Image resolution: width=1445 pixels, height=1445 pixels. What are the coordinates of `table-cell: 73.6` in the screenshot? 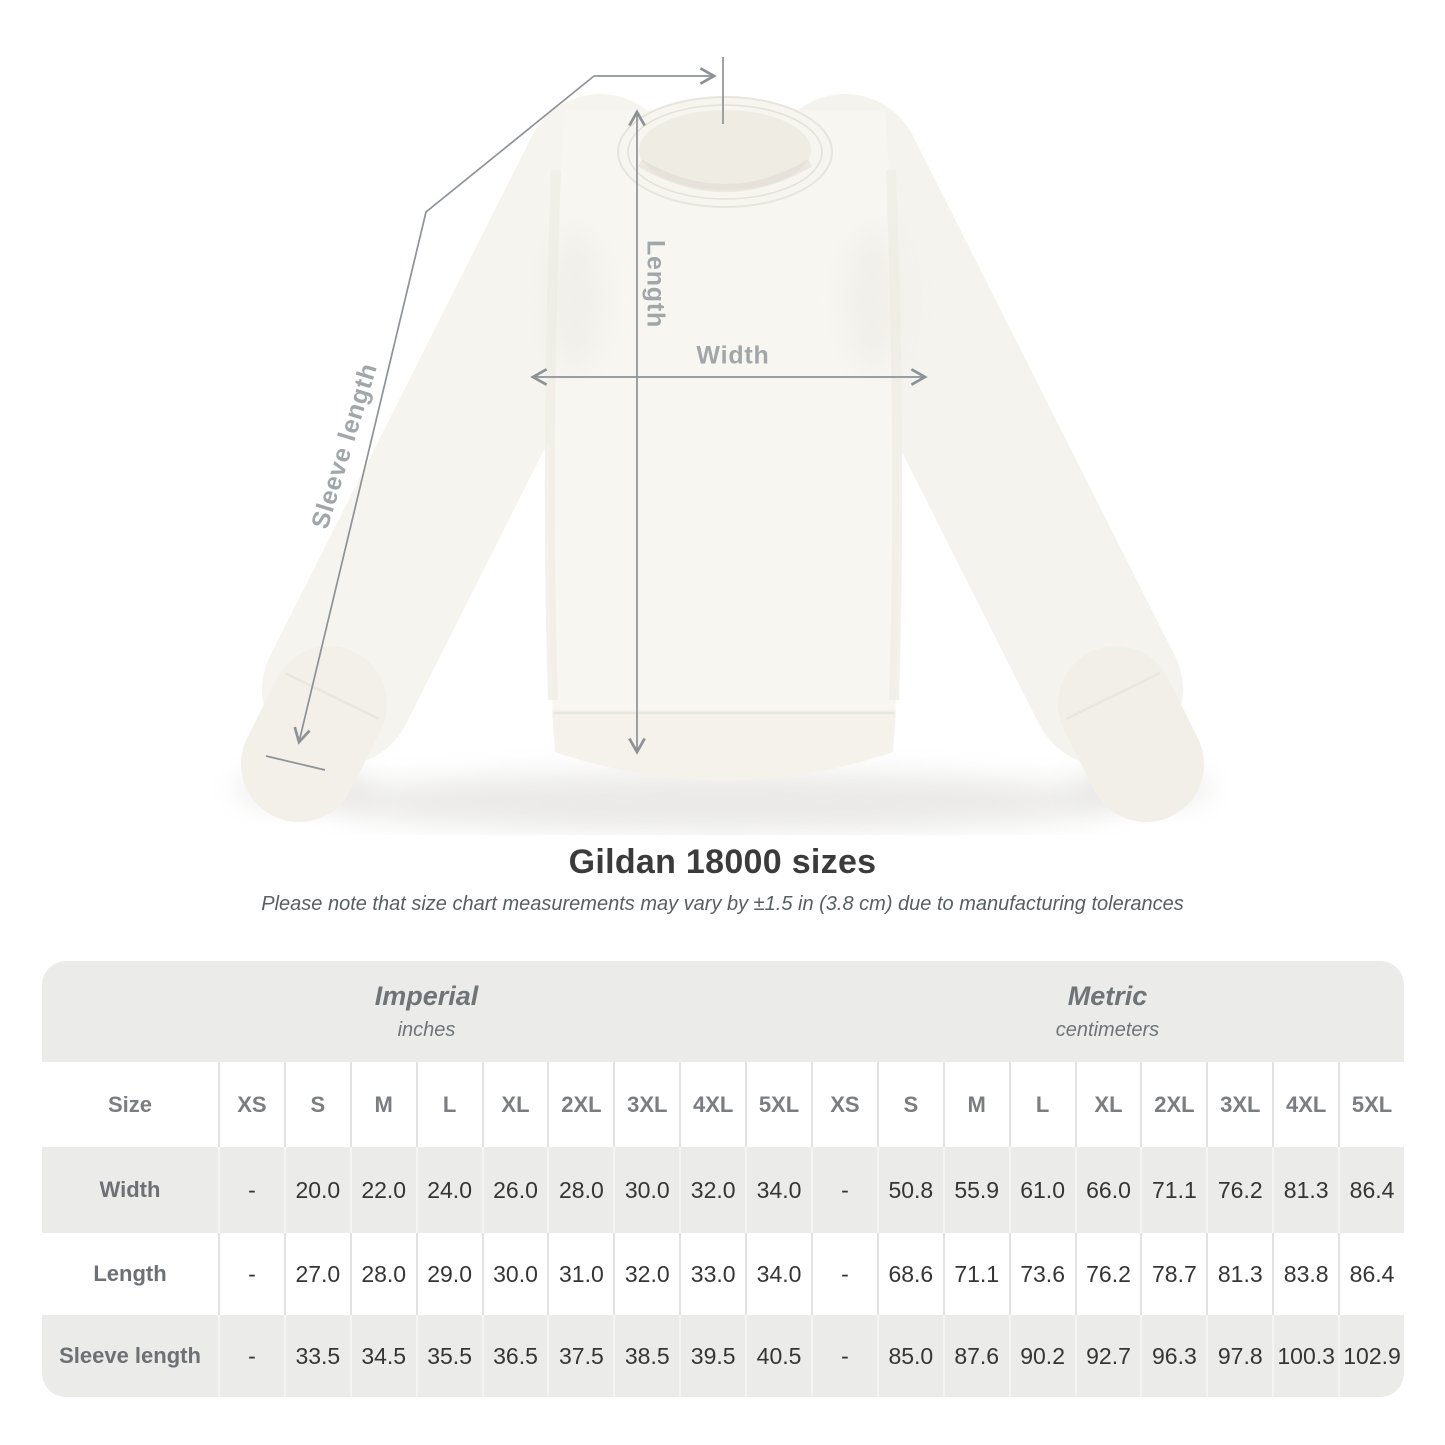 It's located at (1041, 1274).